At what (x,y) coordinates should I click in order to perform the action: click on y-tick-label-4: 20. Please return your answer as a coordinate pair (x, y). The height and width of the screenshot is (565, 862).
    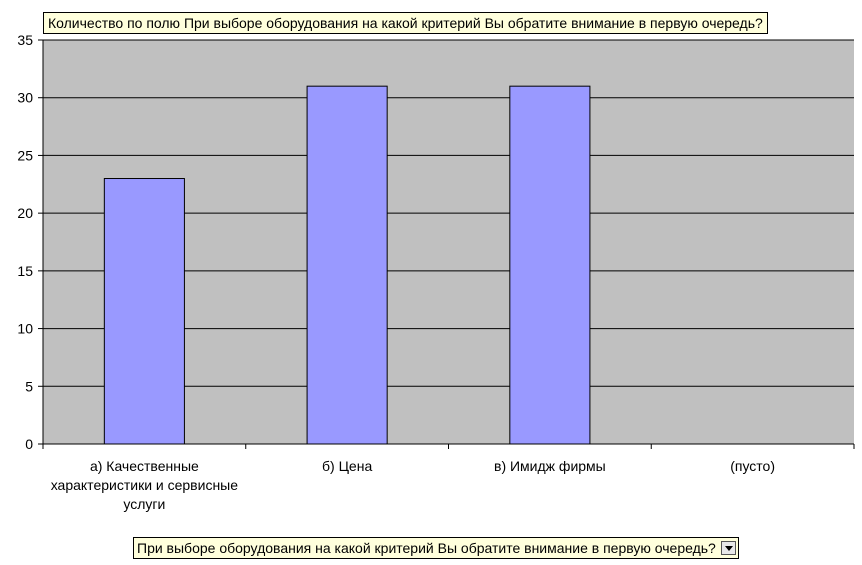
    Looking at the image, I should click on (25, 213).